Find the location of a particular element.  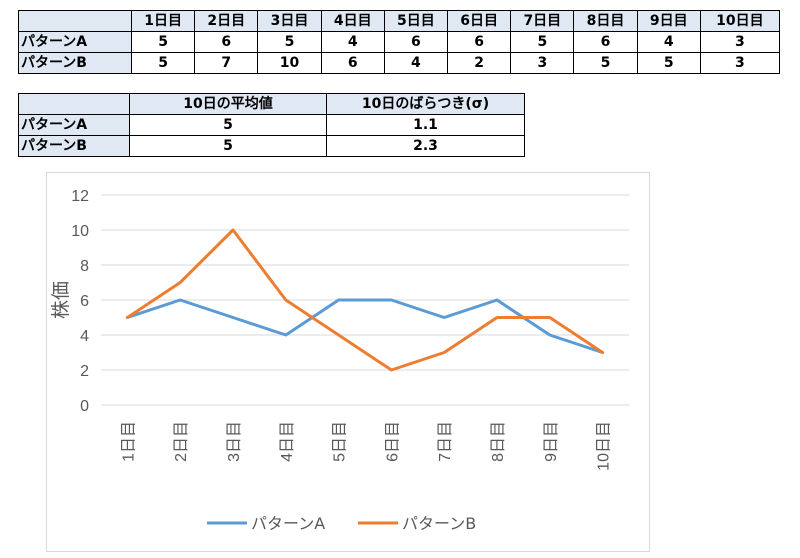

day-header-cell: 2日目 is located at coordinates (226, 21).